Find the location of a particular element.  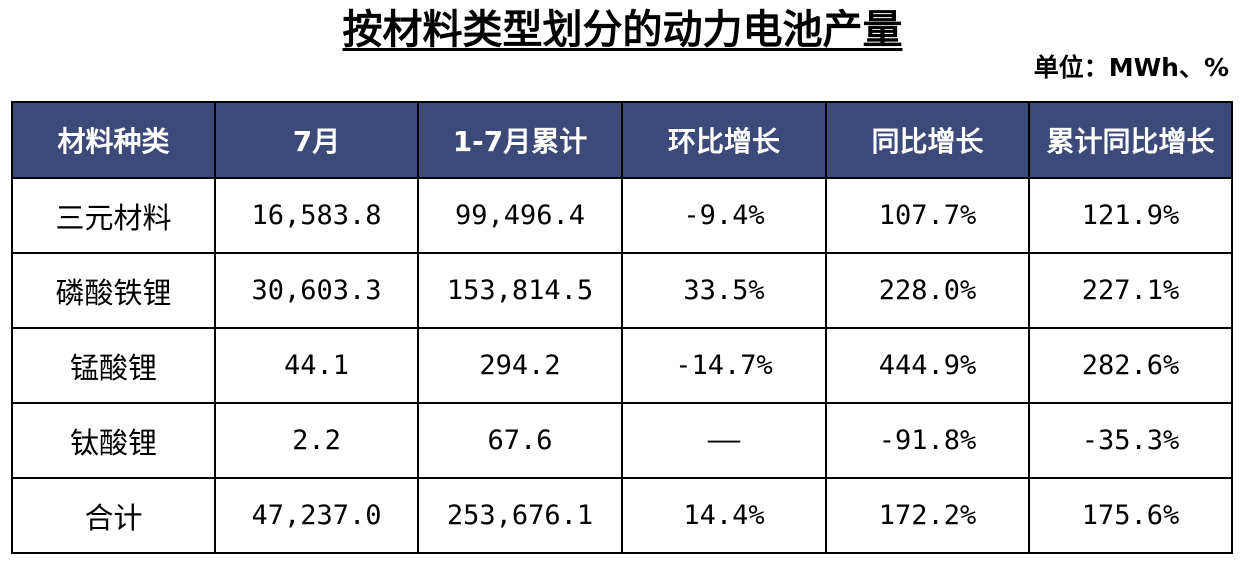

cell-mom-growth: -9.4% is located at coordinates (724, 215).